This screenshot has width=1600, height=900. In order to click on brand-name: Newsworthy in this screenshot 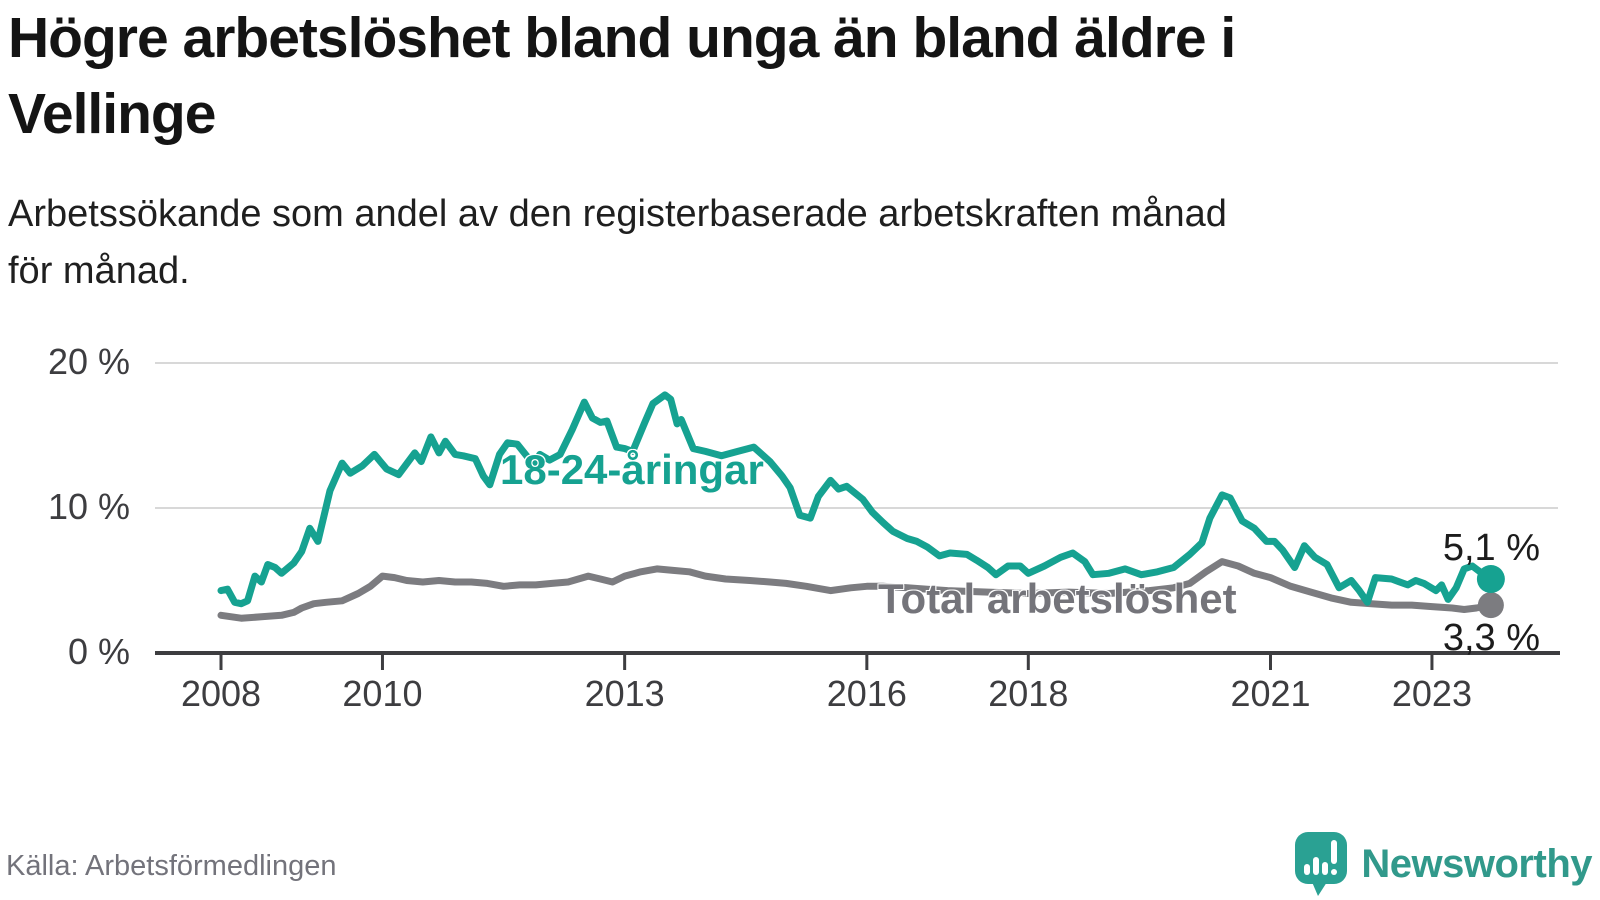, I will do `click(1476, 863)`.